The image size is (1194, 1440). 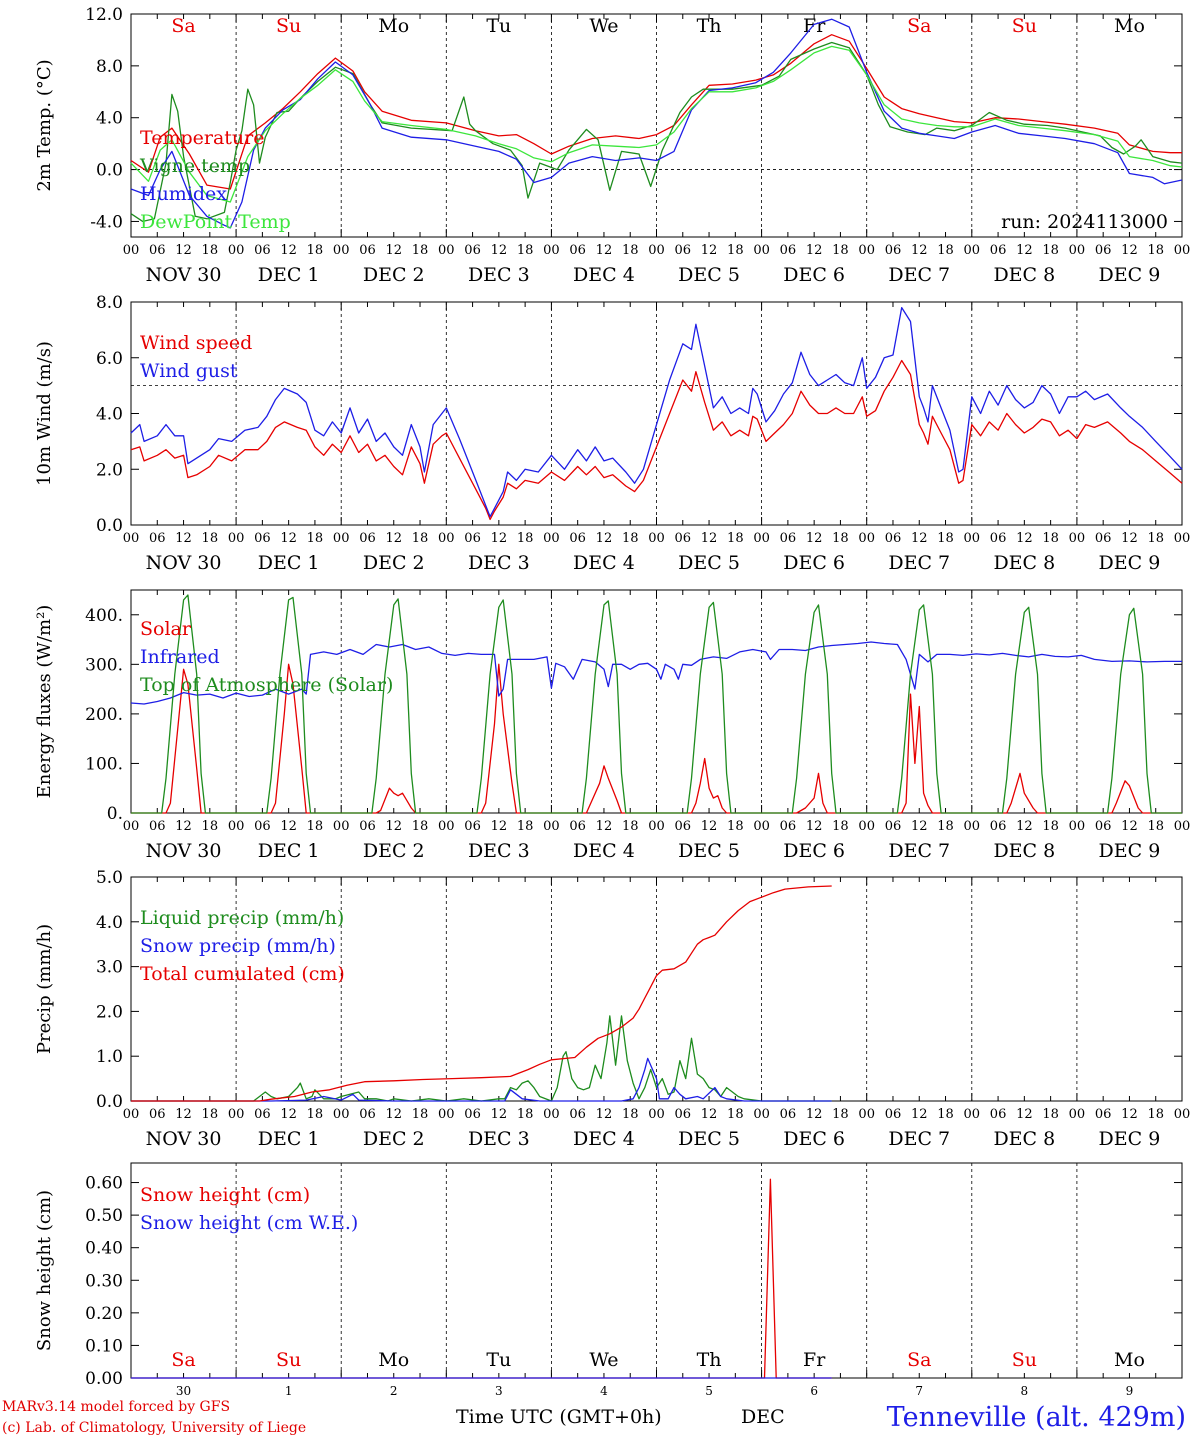 What do you see at coordinates (266, 685) in the screenshot?
I see `legend-entry: Top of Atmosphere (Solar)` at bounding box center [266, 685].